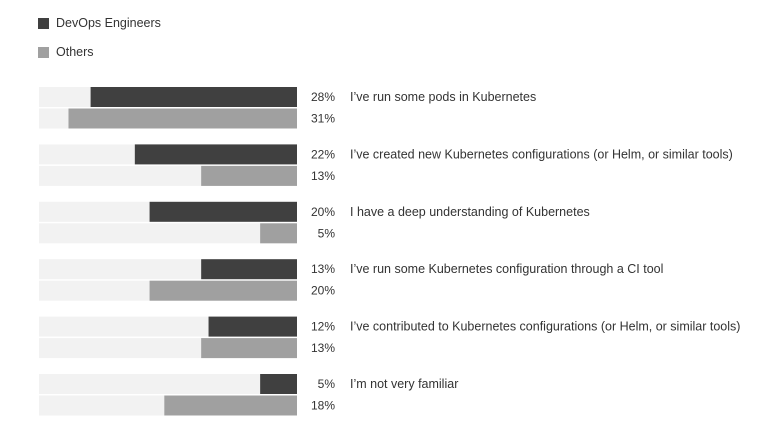 This screenshot has width=770, height=445. I want to click on value-label-others: 31%, so click(323, 119).